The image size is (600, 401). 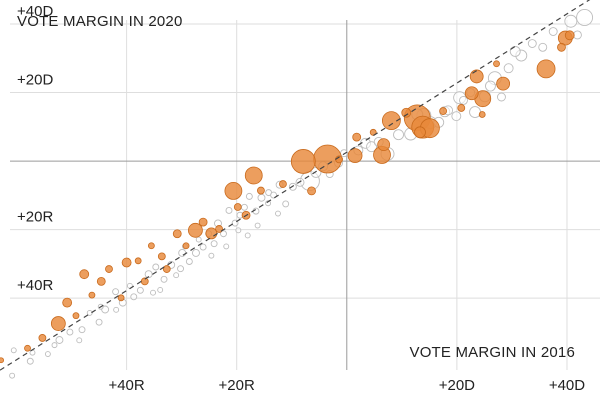 What do you see at coordinates (35, 11) in the screenshot?
I see `y-tick-label-0: +40D` at bounding box center [35, 11].